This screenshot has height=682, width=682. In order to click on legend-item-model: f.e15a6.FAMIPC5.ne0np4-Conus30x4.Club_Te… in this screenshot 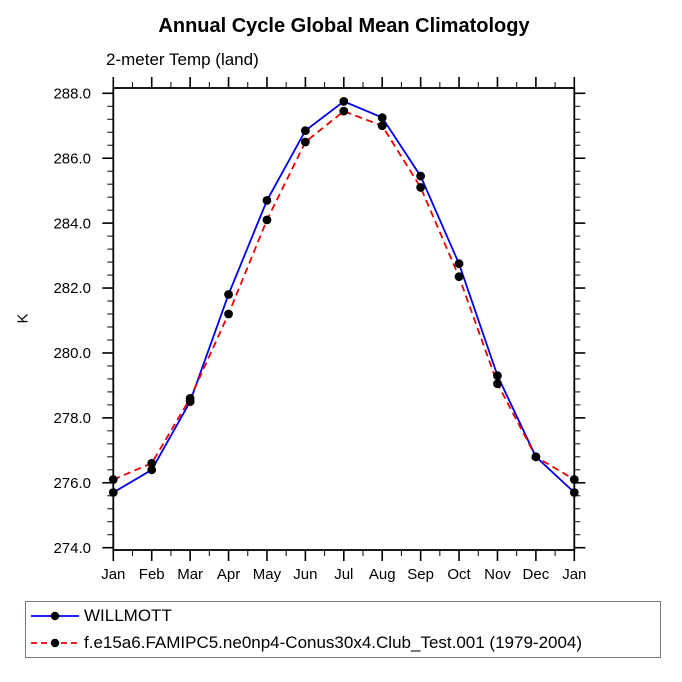, I will do `click(343, 643)`.